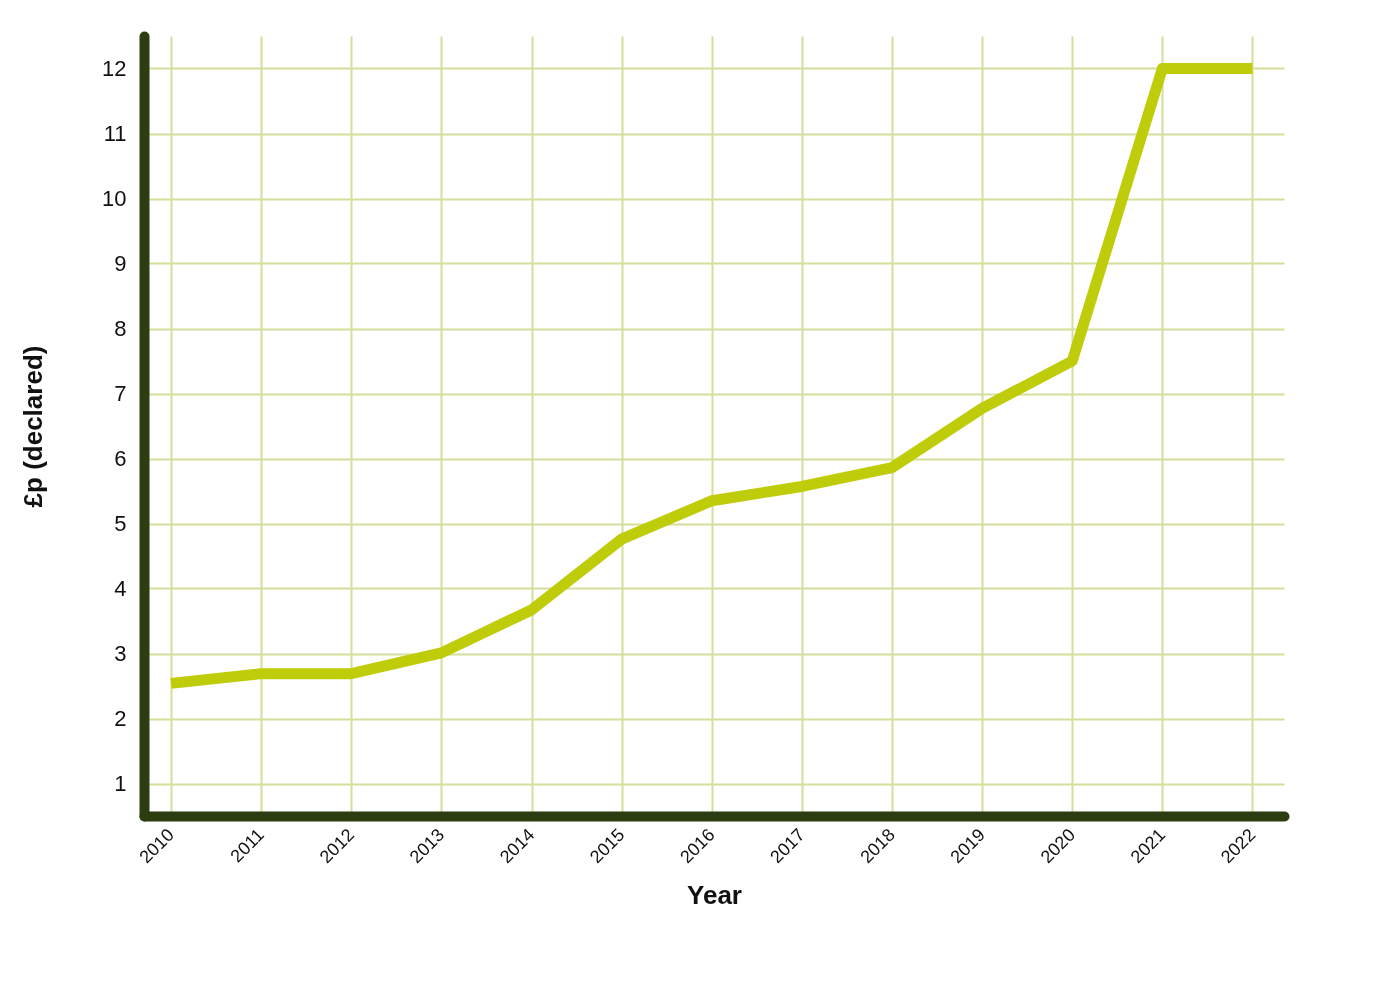  I want to click on y-tick-label: 10, so click(114, 198).